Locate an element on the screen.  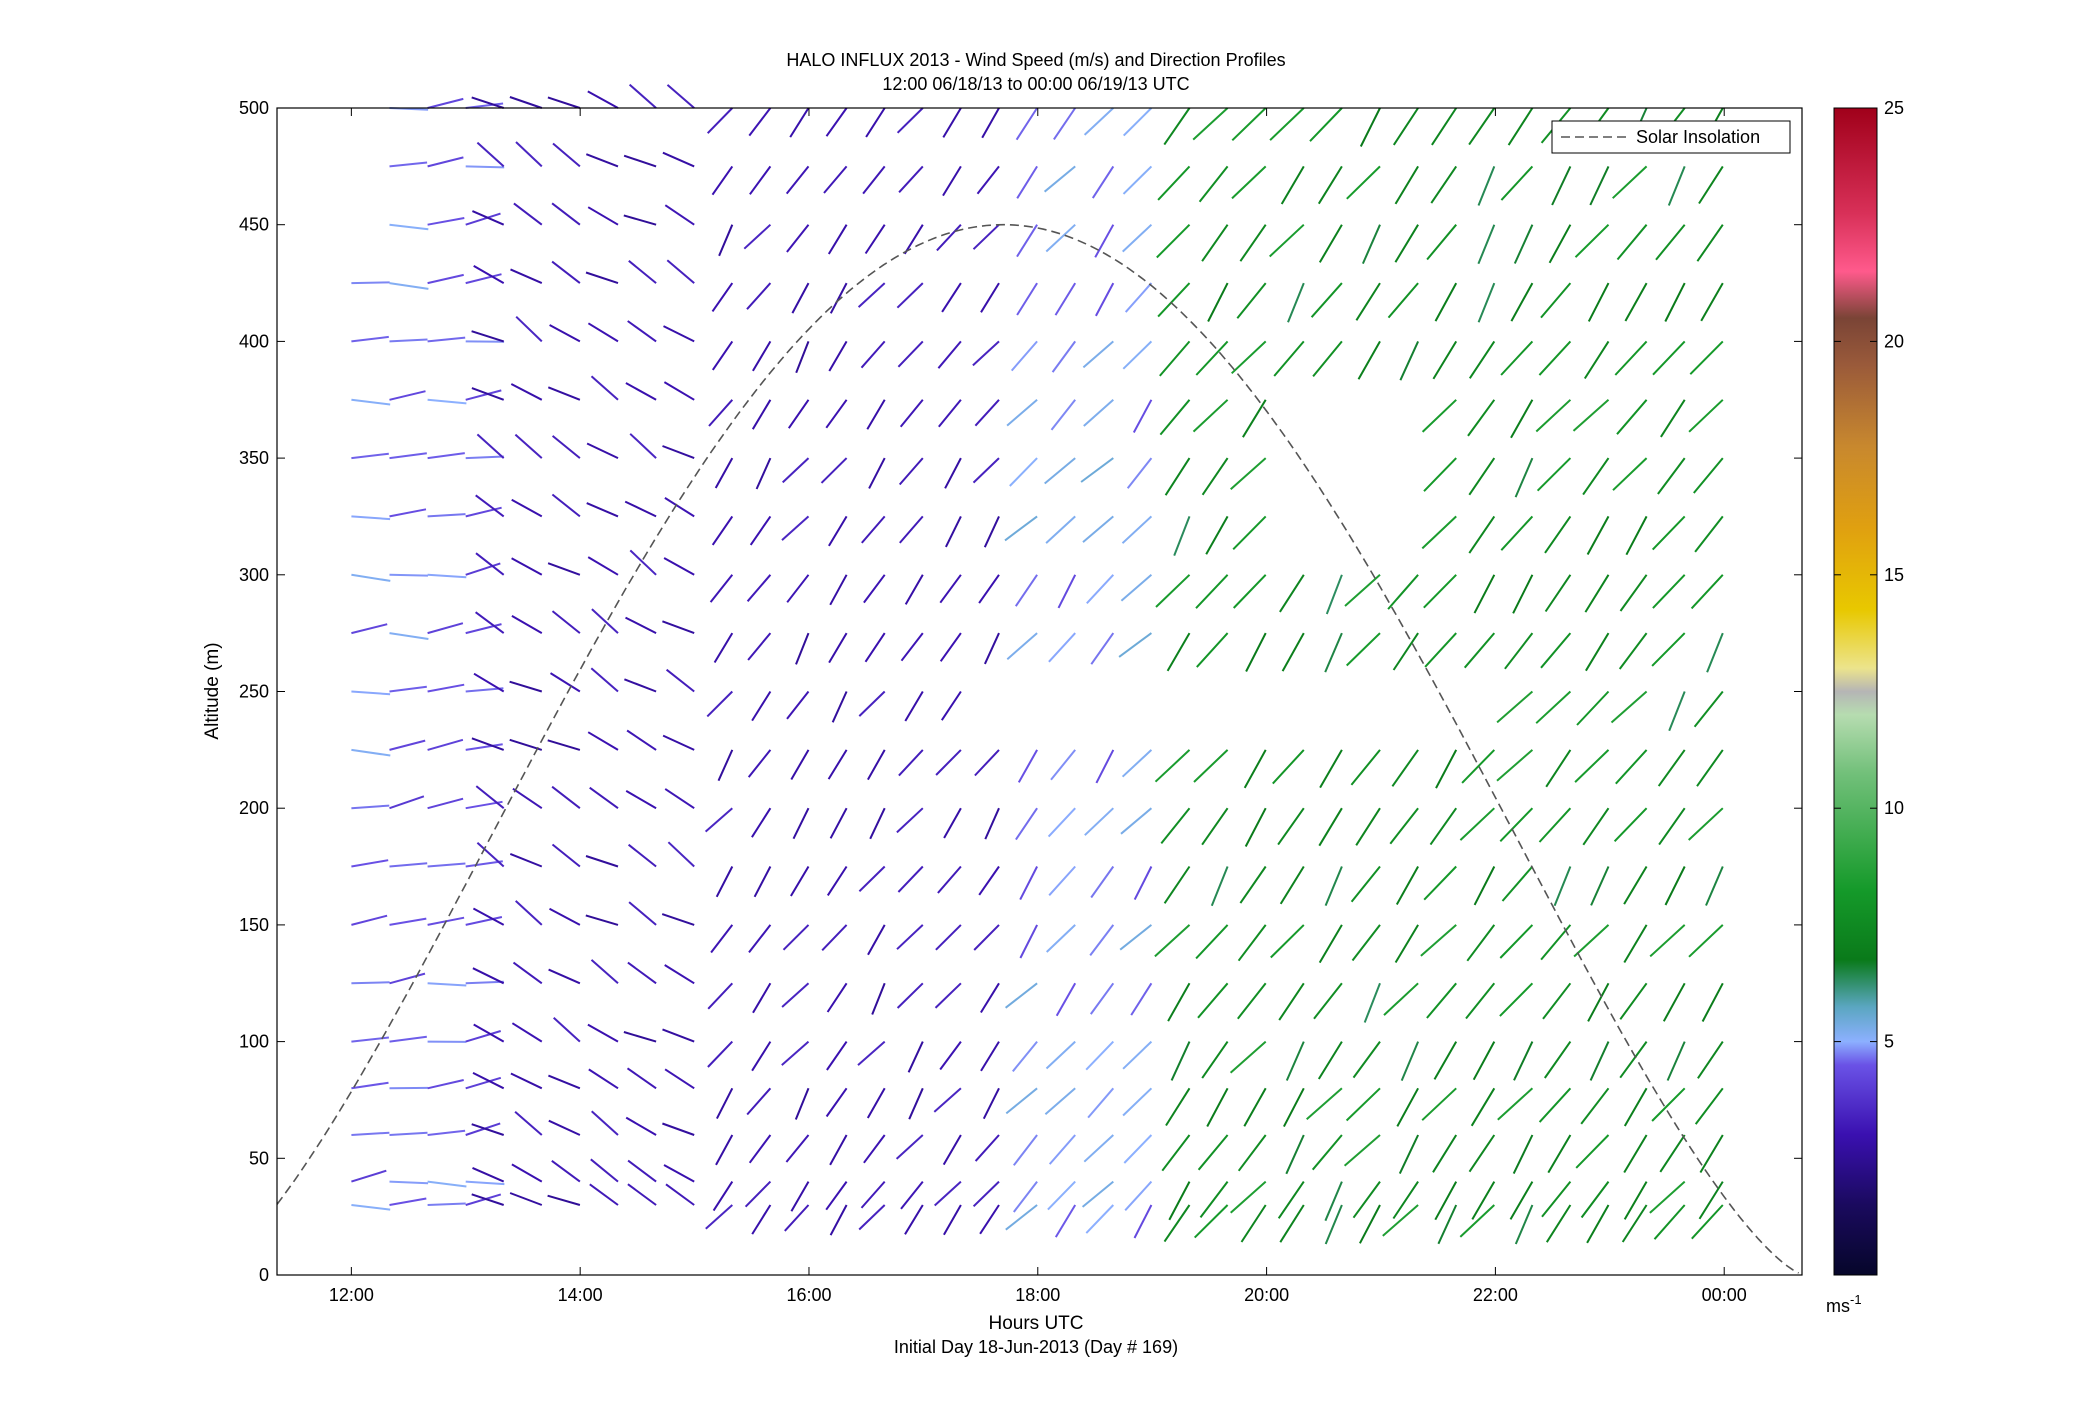
colorbar-tick-label: 20 is located at coordinates (1894, 341).